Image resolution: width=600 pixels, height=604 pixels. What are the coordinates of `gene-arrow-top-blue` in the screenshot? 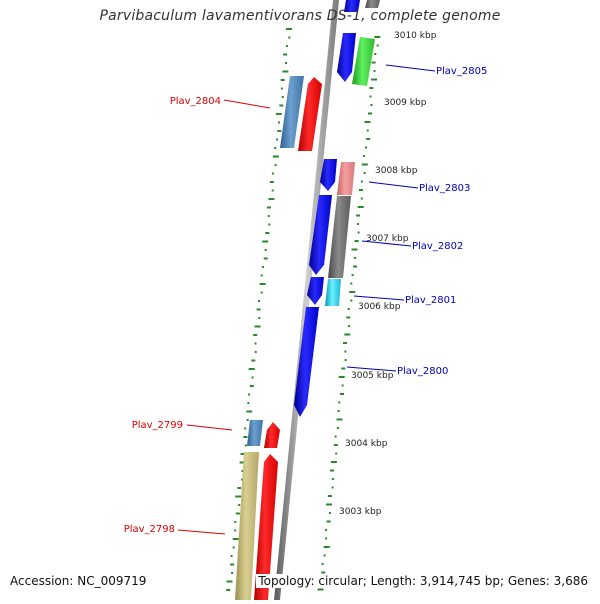 It's located at (352, 6).